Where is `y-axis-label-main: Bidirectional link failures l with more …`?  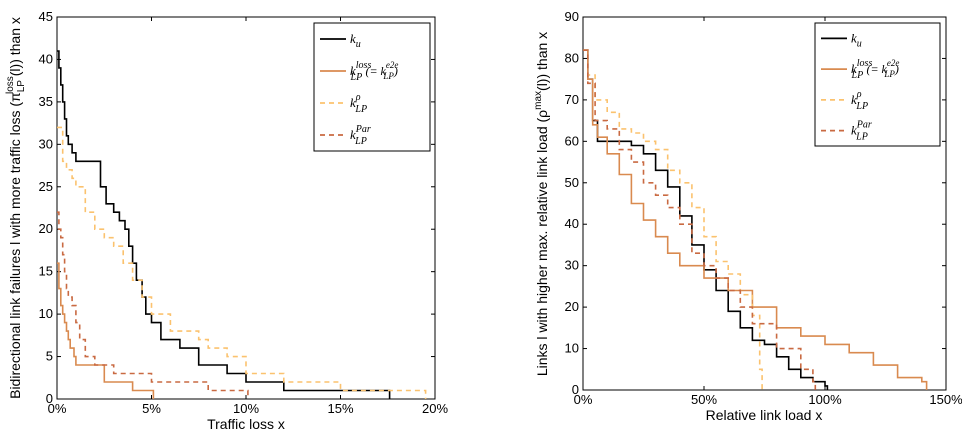 y-axis-label-main: Bidirectional link failures l with more … is located at coordinates (15, 245).